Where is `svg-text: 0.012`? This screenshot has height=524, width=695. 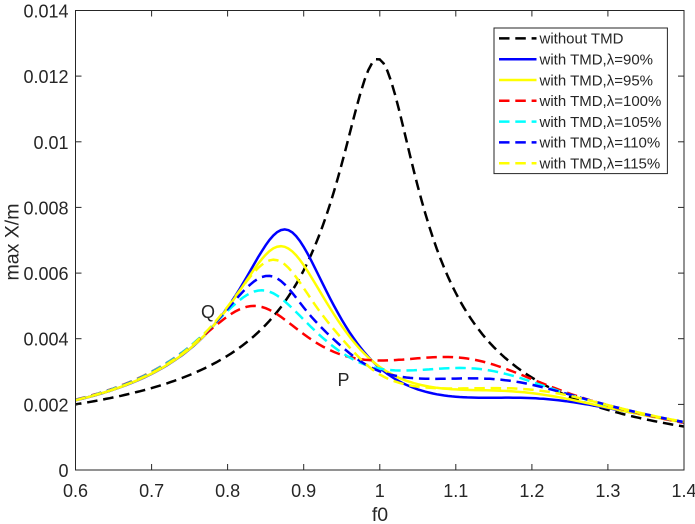 svg-text: 0.012 is located at coordinates (45, 77).